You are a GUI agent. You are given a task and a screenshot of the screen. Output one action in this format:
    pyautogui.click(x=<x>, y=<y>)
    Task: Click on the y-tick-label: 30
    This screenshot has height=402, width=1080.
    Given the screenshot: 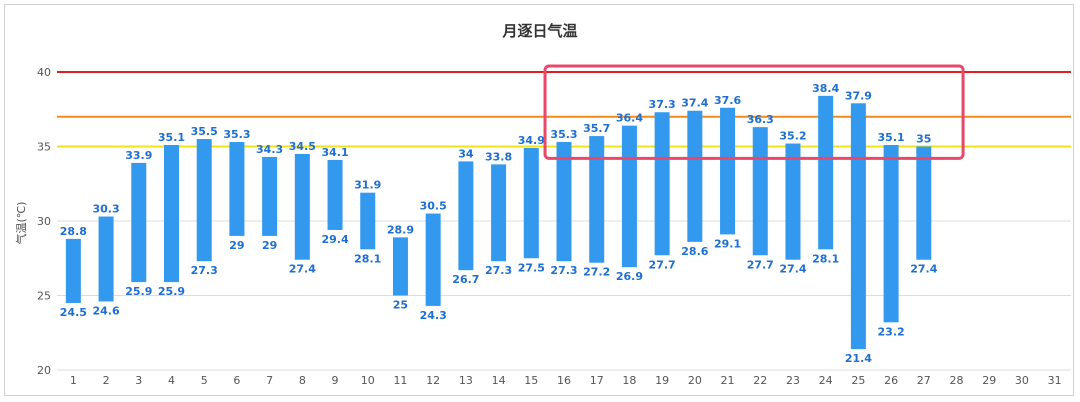 What is the action you would take?
    pyautogui.click(x=44, y=221)
    